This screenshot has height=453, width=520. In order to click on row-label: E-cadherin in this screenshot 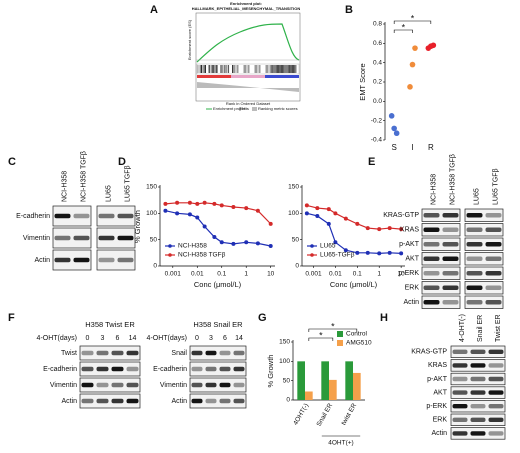, I will do `click(170, 369)`.